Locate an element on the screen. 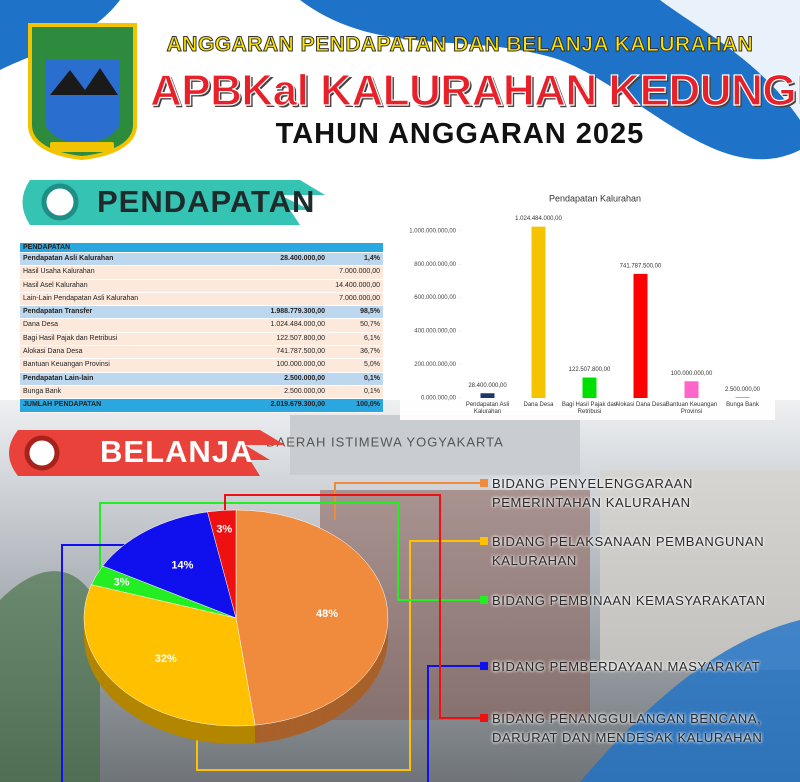  y-tick-label: 0.000.000,00 is located at coordinates (439, 399).